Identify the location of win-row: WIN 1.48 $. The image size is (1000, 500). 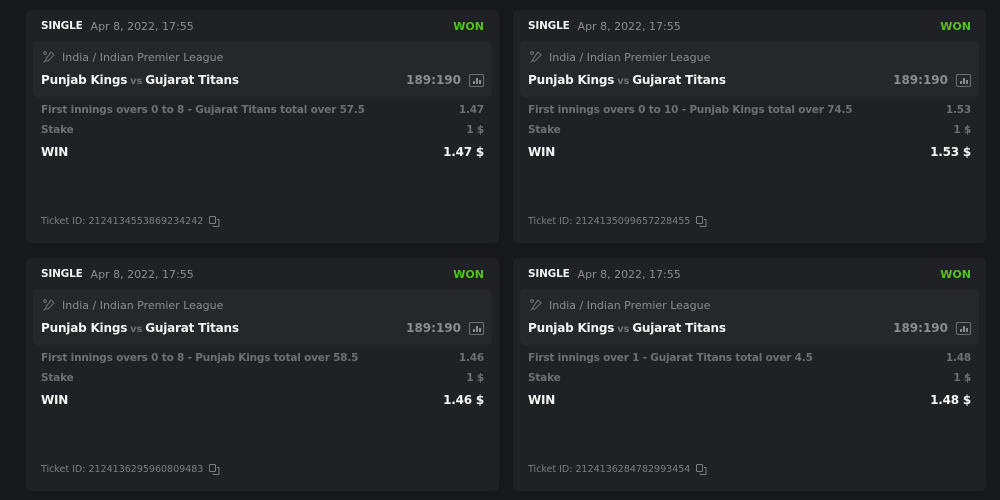
(749, 400).